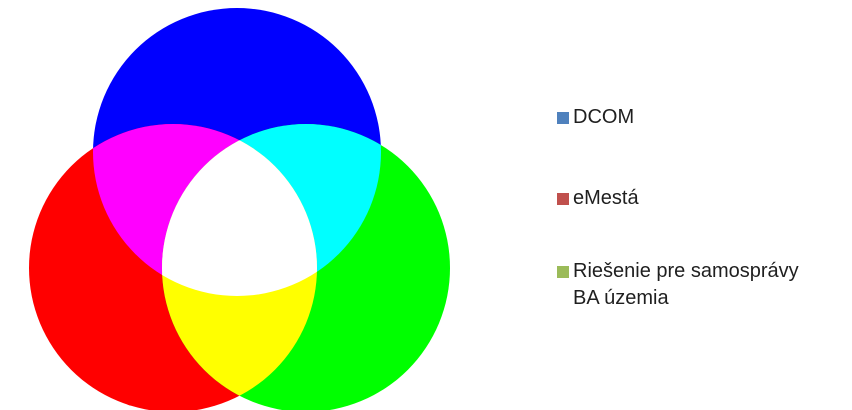  I want to click on legend-label-dcom: DCOM, so click(604, 117).